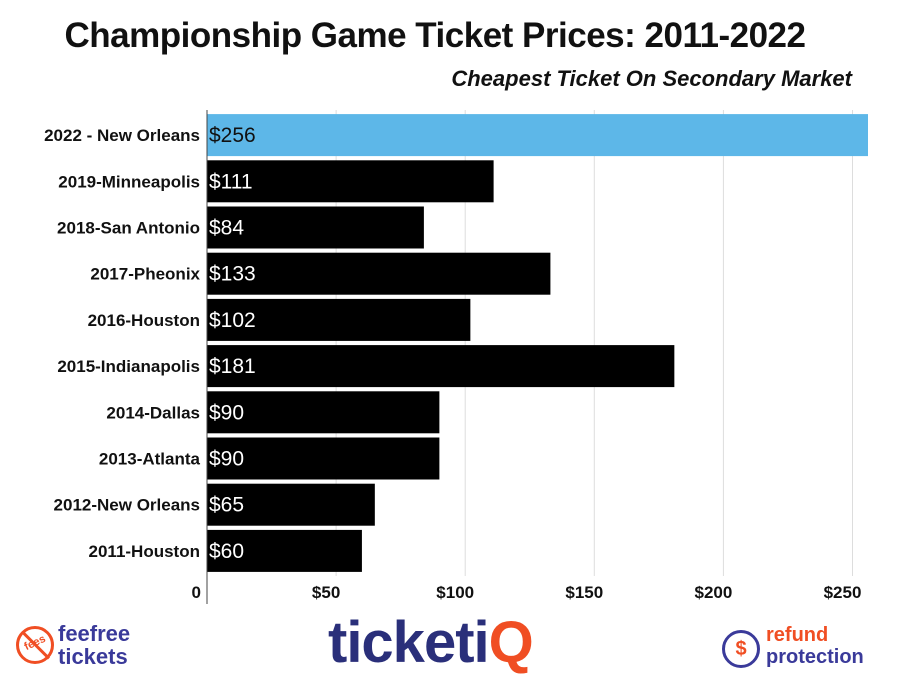  What do you see at coordinates (815, 657) in the screenshot?
I see `refund-line2: protection` at bounding box center [815, 657].